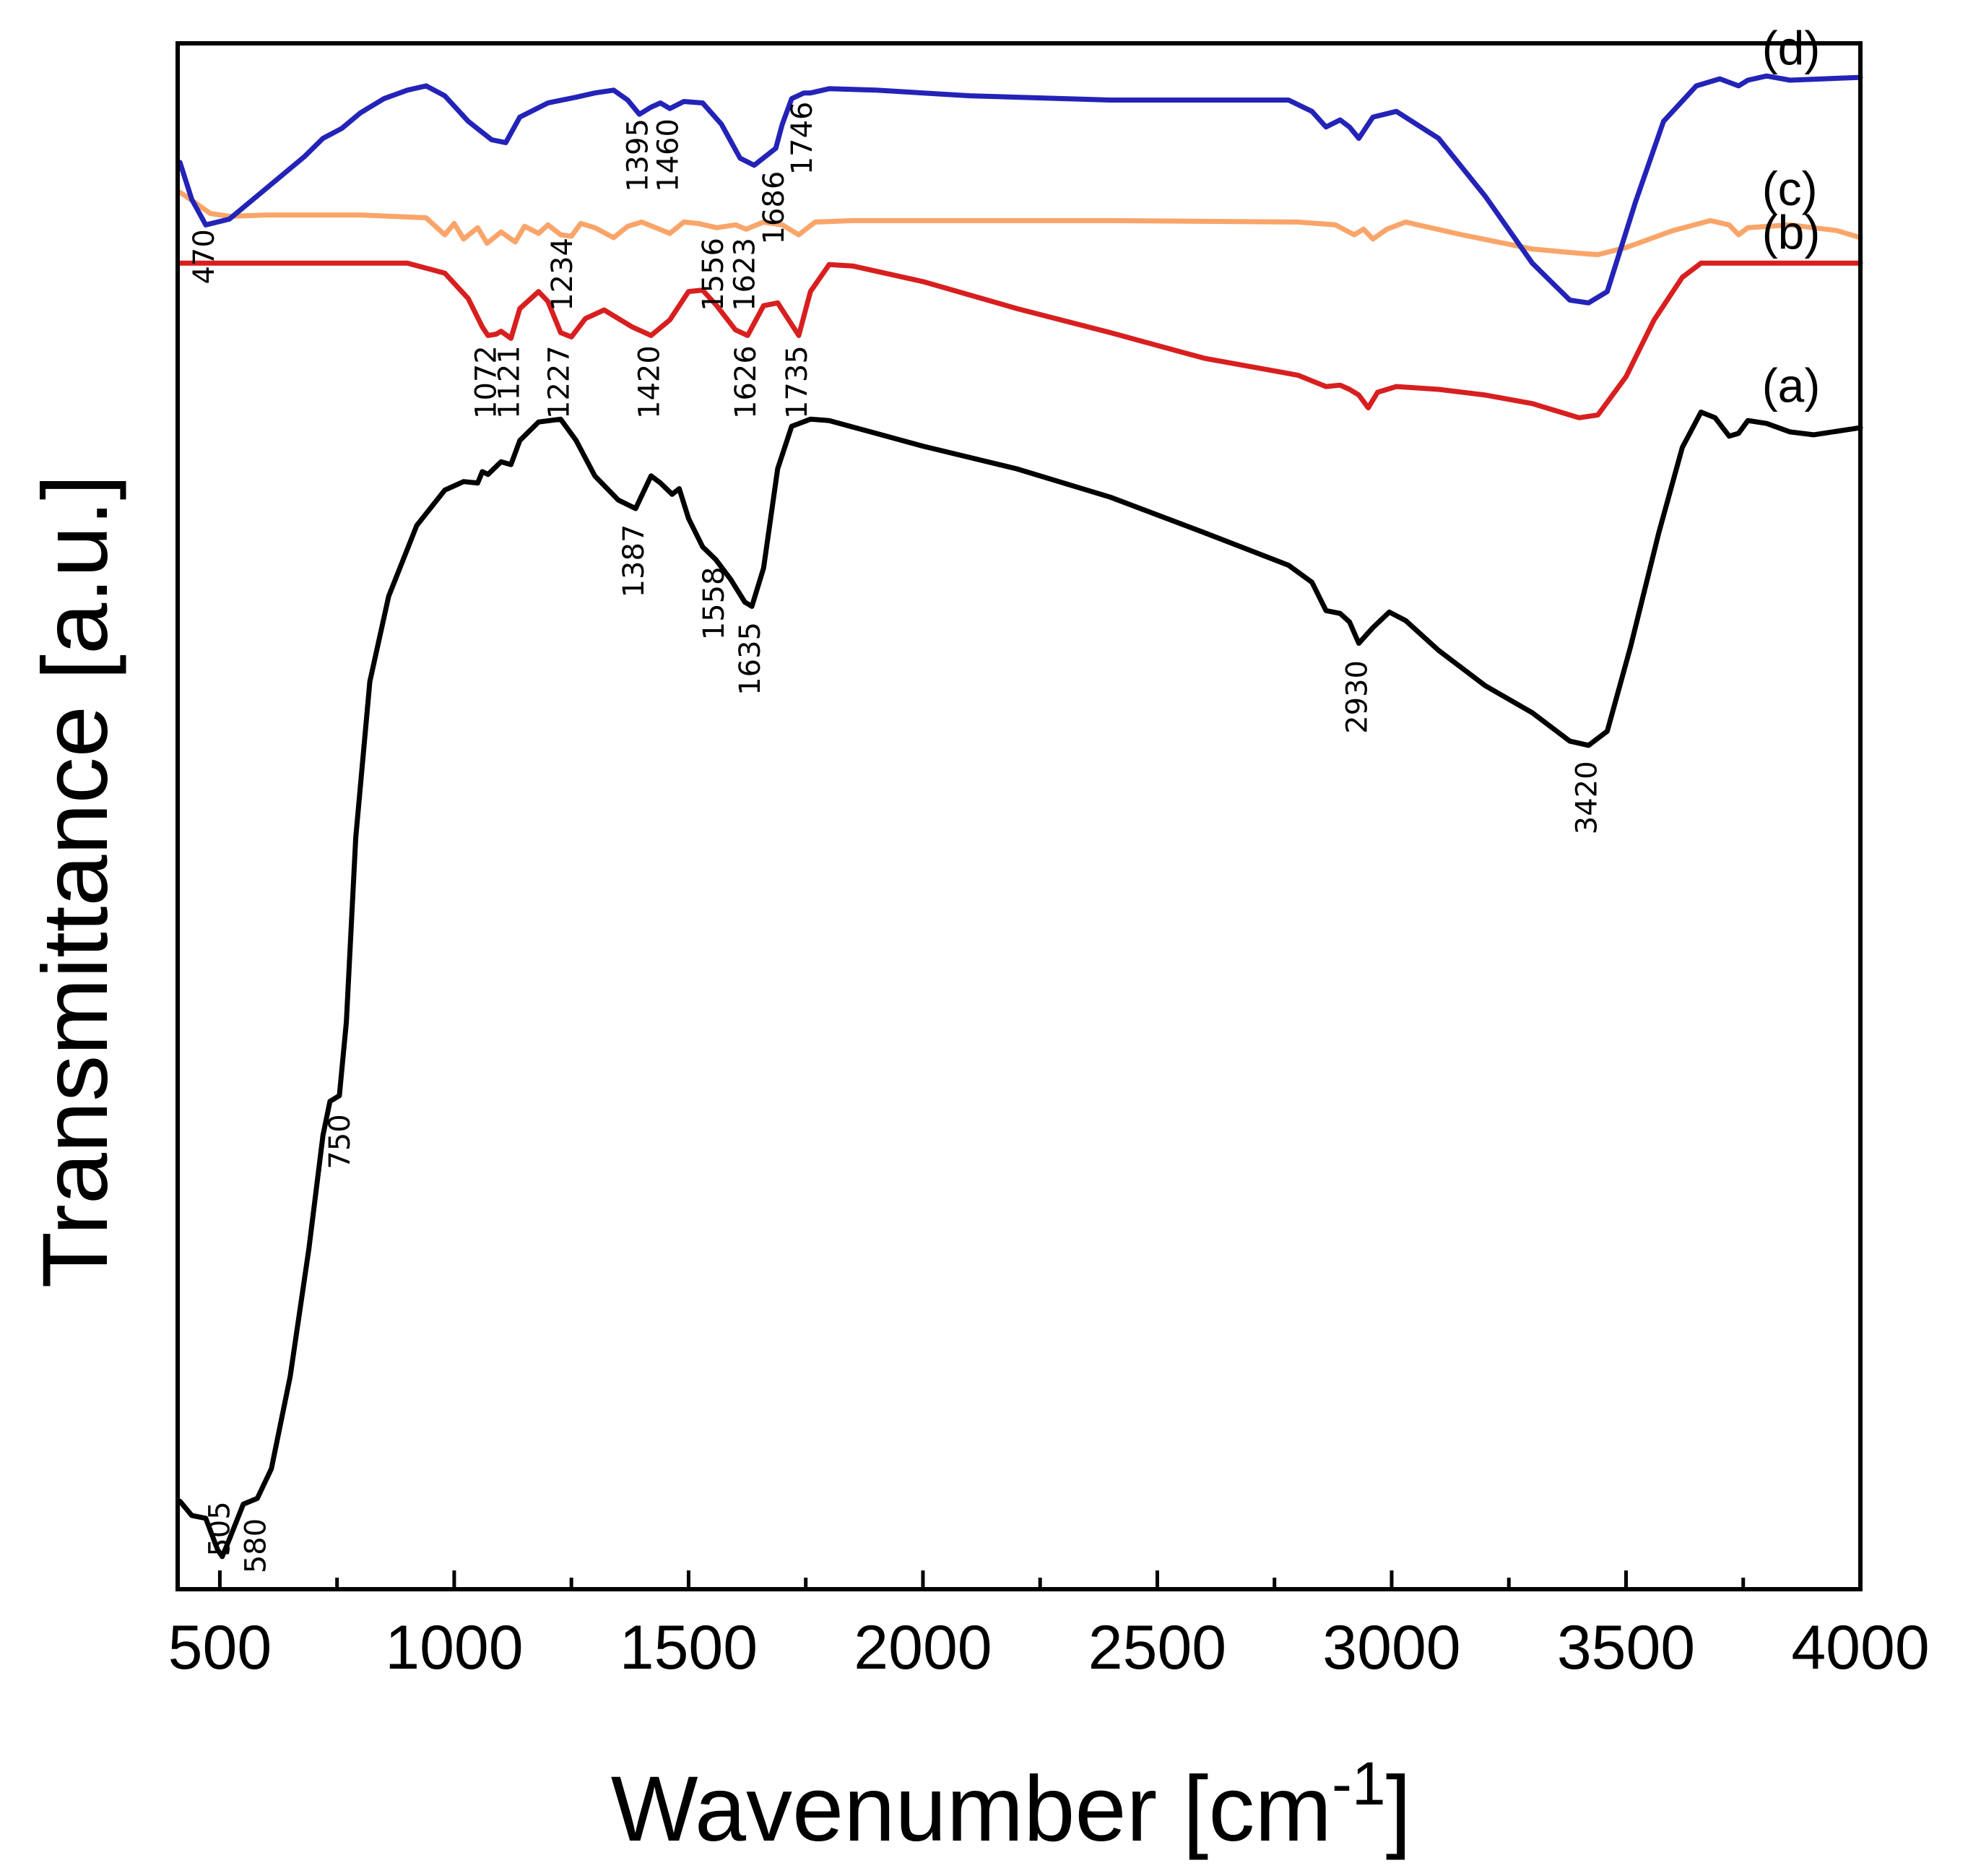 The image size is (1968, 1876). What do you see at coordinates (745, 274) in the screenshot?
I see `peak-label: 1623` at bounding box center [745, 274].